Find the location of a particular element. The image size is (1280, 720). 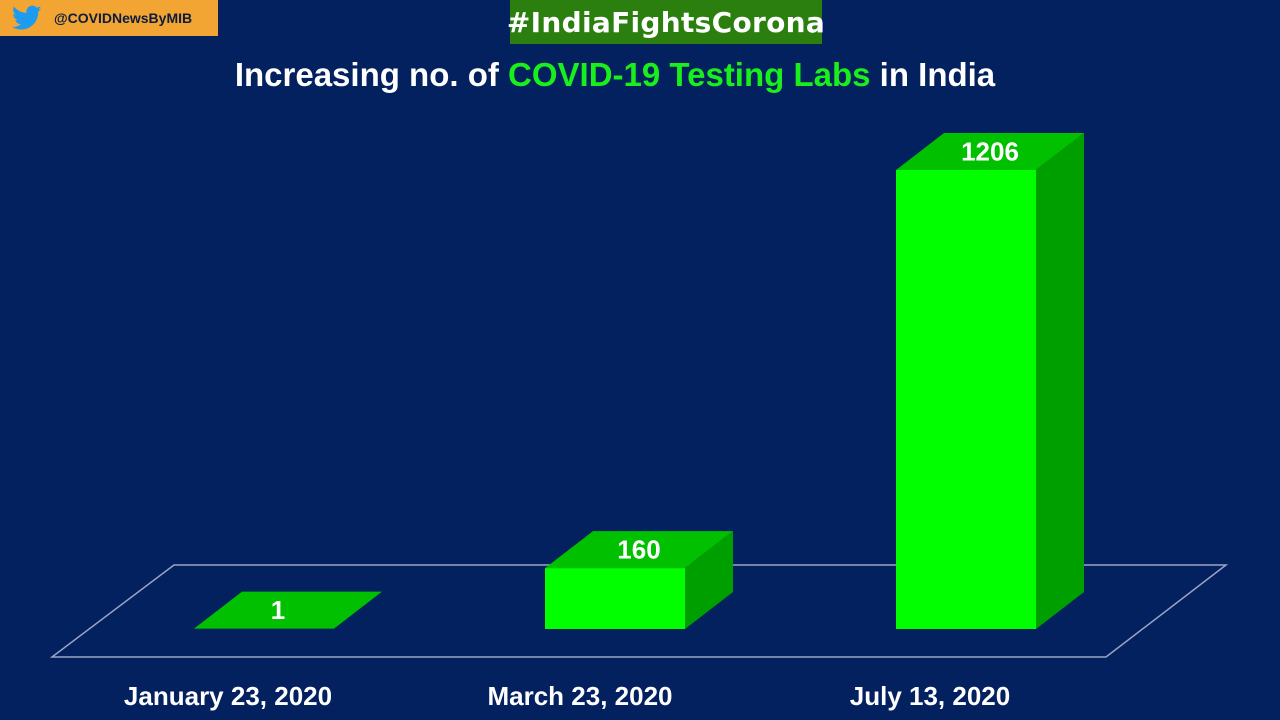

title-highlight: COVID-19 Testing Labs is located at coordinates (689, 74).